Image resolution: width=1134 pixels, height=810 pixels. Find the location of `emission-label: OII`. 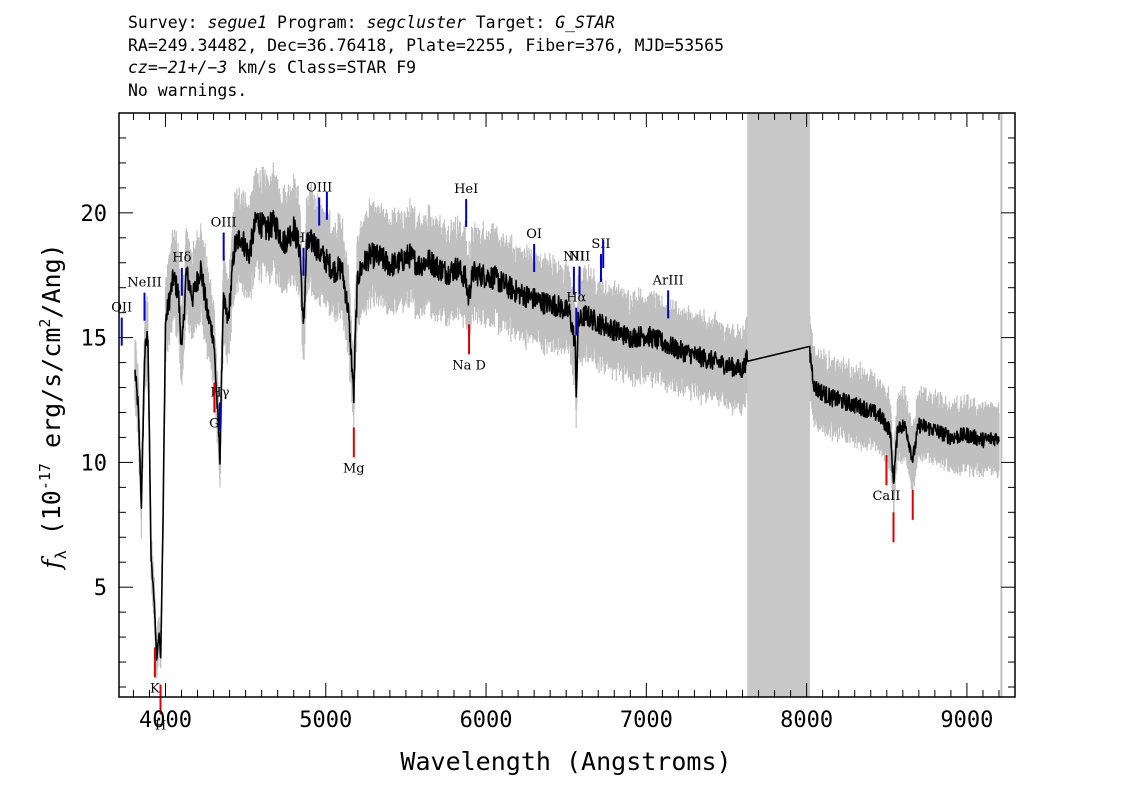

emission-label: OII is located at coordinates (121, 308).